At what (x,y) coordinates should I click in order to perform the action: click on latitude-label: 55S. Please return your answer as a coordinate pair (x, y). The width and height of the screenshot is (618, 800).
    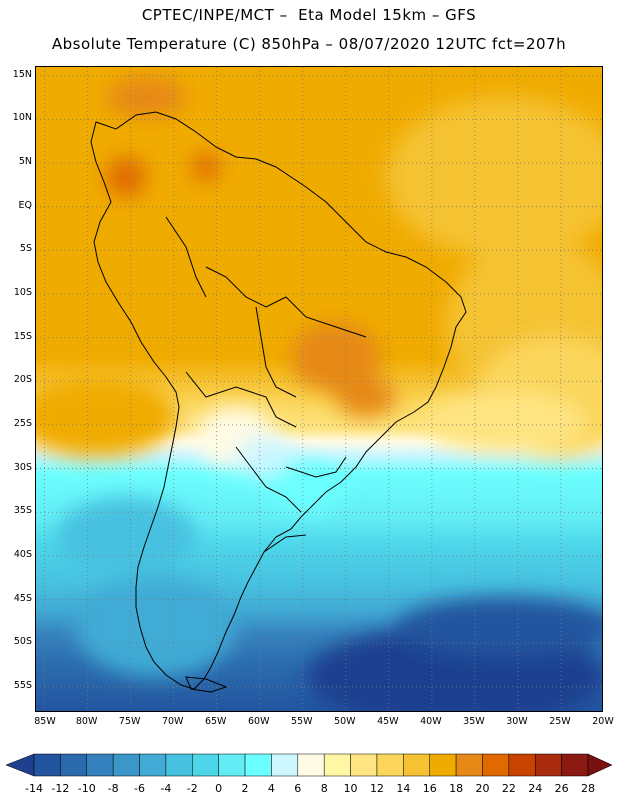
    Looking at the image, I should click on (22, 685).